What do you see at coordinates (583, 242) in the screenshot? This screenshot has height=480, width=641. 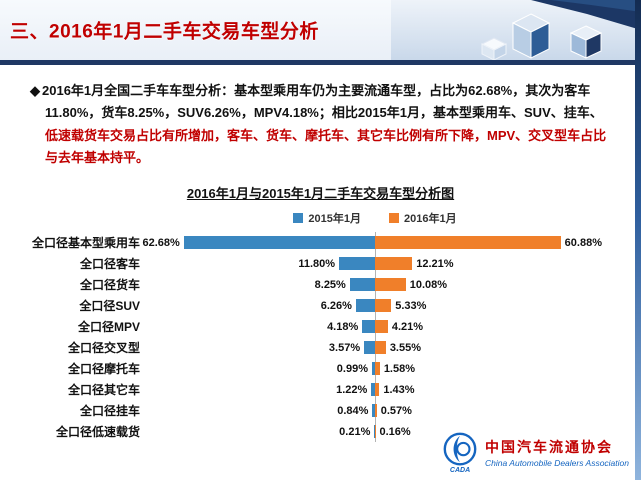 I see `value-label-2016: 60.88%` at bounding box center [583, 242].